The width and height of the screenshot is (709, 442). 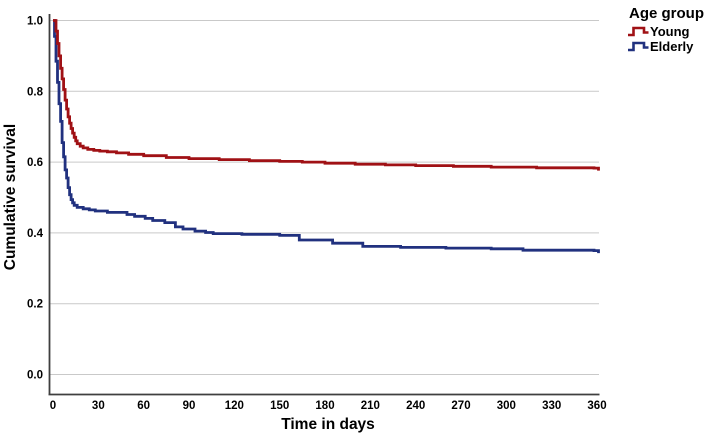 What do you see at coordinates (415, 406) in the screenshot?
I see `x-tick-label: 240` at bounding box center [415, 406].